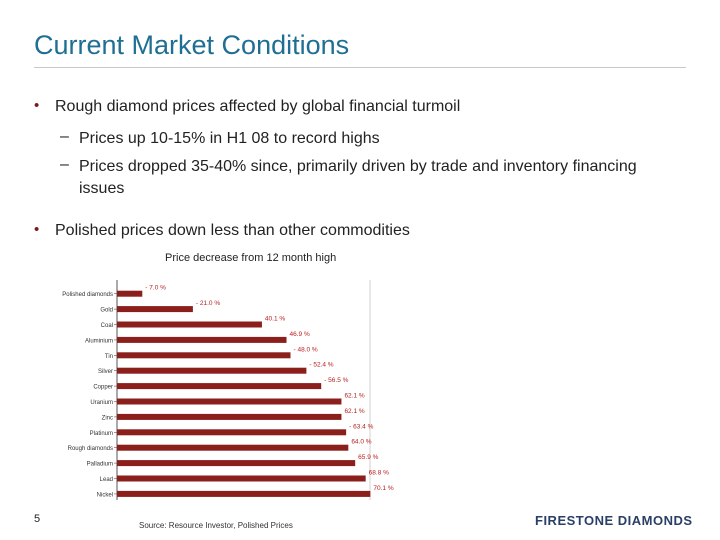 The image size is (720, 540). I want to click on chart-data-label: - 52.4 %, so click(321, 365).